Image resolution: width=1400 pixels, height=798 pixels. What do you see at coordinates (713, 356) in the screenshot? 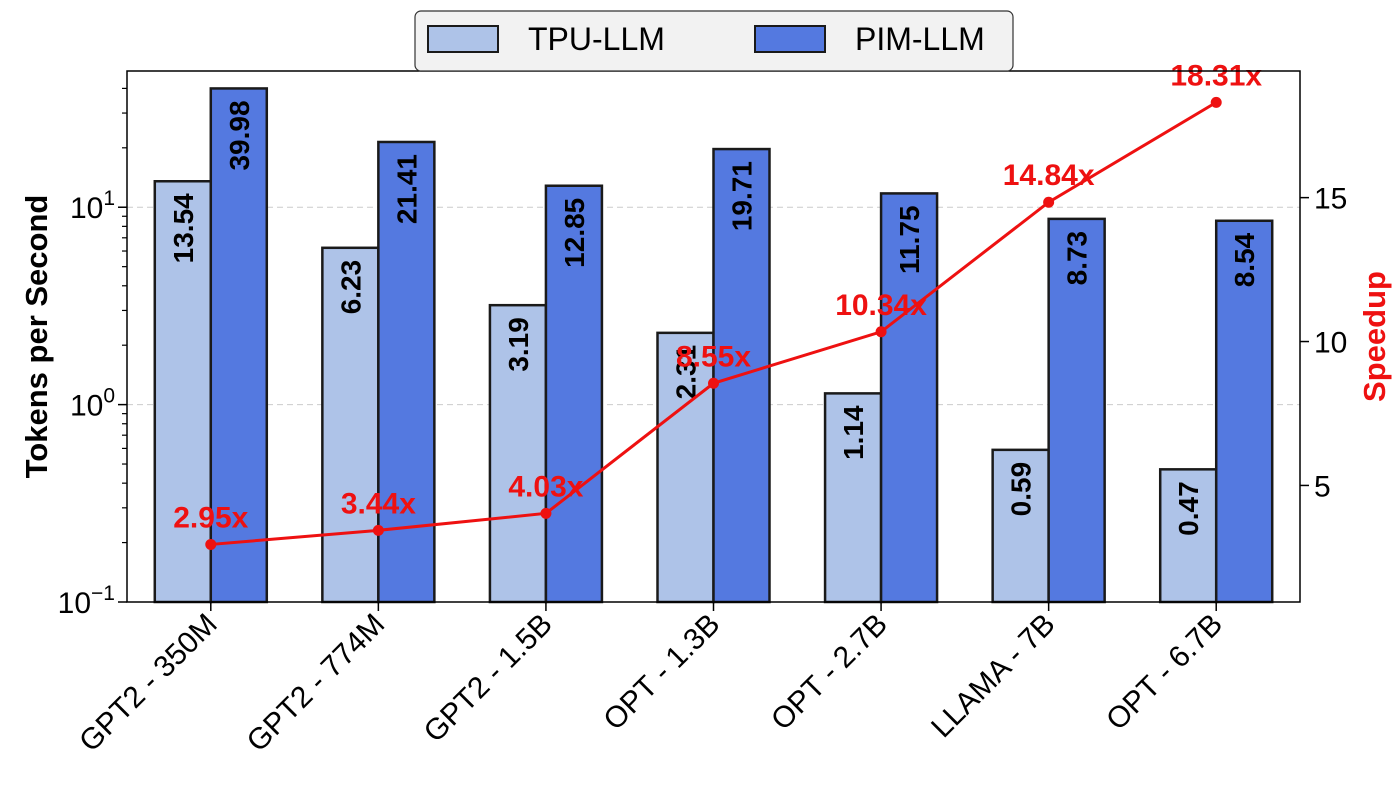
I see `speedup-label: 8.55x` at bounding box center [713, 356].